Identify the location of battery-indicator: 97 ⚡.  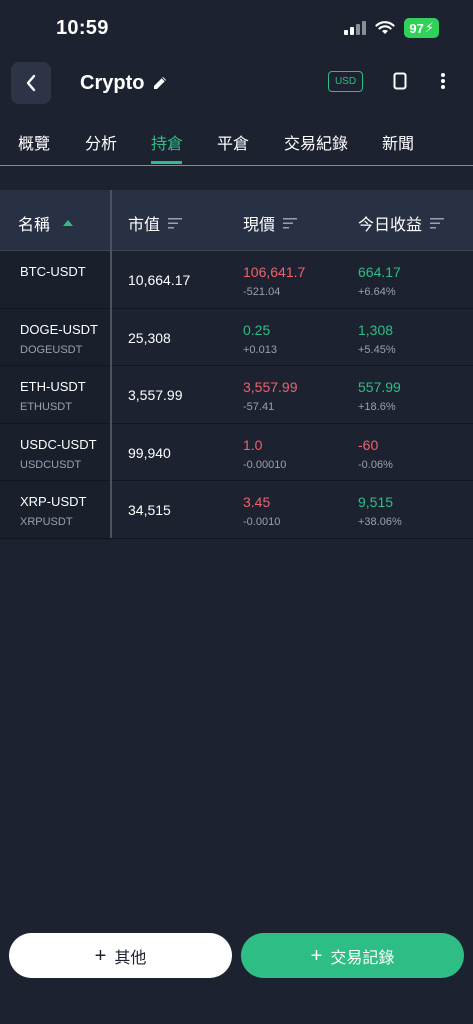
(421, 28).